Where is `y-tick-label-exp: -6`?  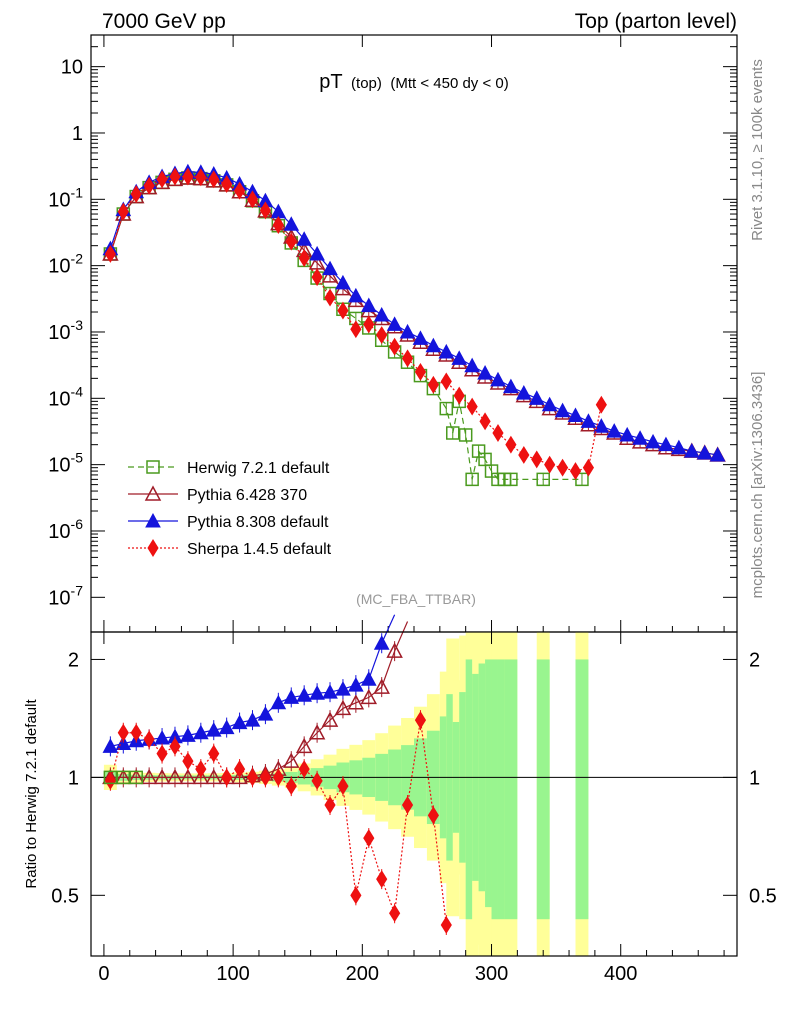
y-tick-label-exp: -6 is located at coordinates (77, 524).